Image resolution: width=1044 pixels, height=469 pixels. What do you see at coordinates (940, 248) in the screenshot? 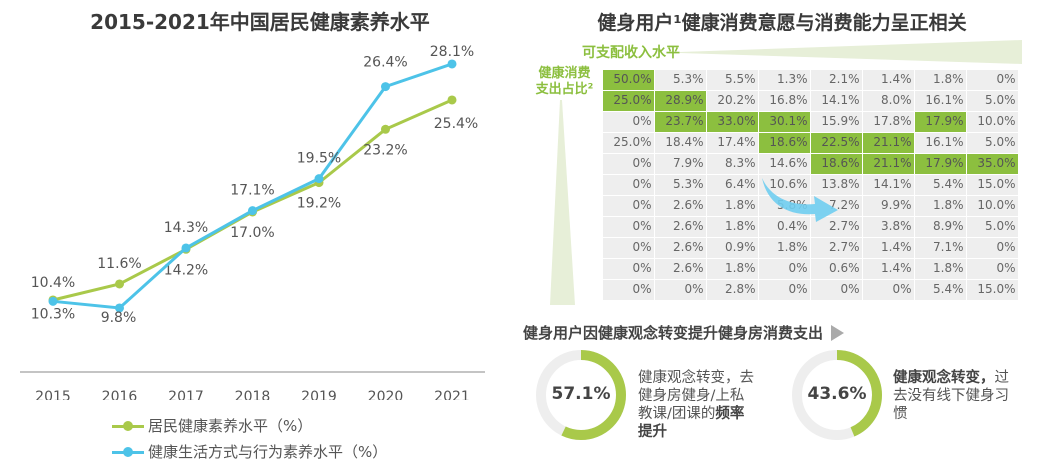
I see `table-cell: 7.1%` at bounding box center [940, 248].